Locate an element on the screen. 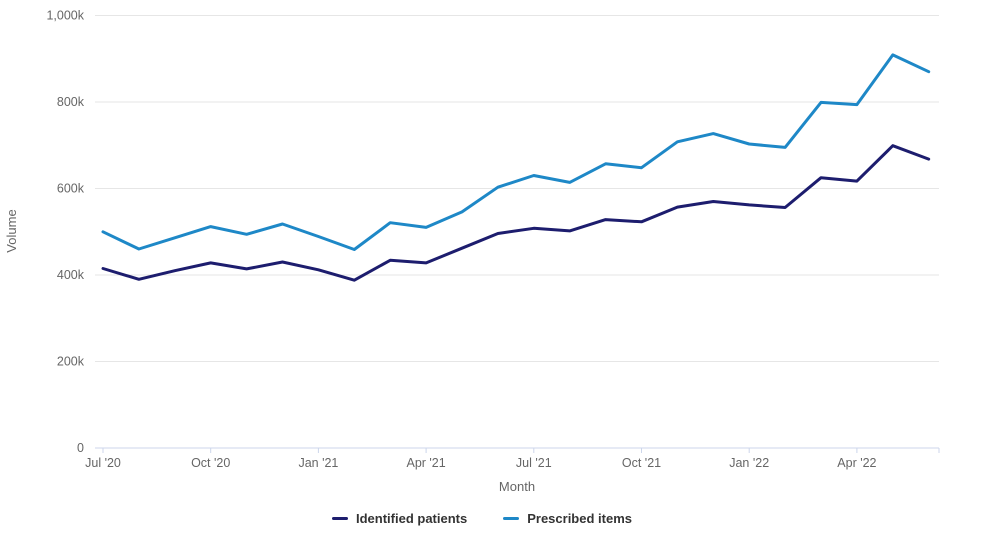 The width and height of the screenshot is (1004, 536). x-tick-label: Apr '21 is located at coordinates (425, 463).